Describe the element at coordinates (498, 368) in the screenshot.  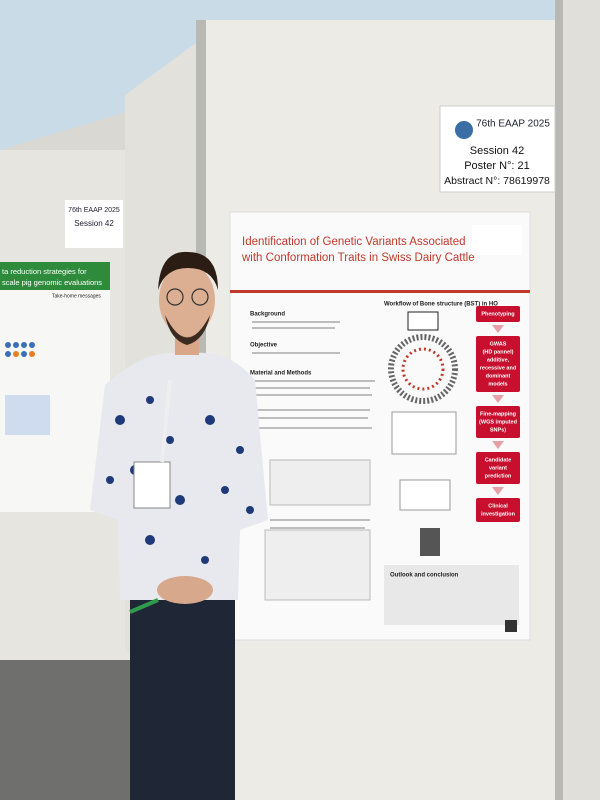
I see `workflow-step-label: recessive and` at that location.